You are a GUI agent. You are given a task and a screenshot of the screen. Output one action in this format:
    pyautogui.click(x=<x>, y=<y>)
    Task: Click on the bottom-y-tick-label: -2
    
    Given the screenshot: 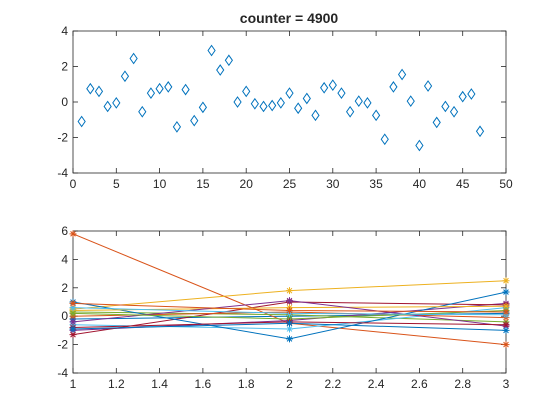 What is the action you would take?
    pyautogui.click(x=62, y=345)
    